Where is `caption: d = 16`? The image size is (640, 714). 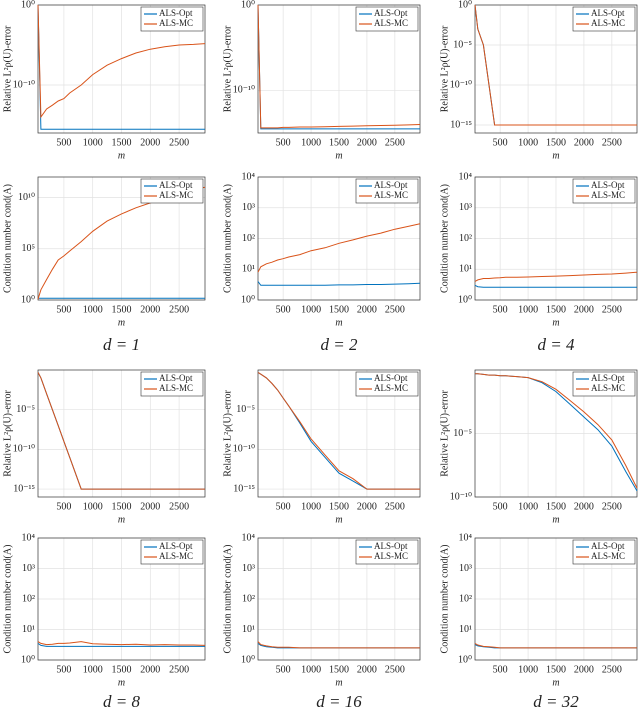
caption: d = 16 is located at coordinates (339, 701).